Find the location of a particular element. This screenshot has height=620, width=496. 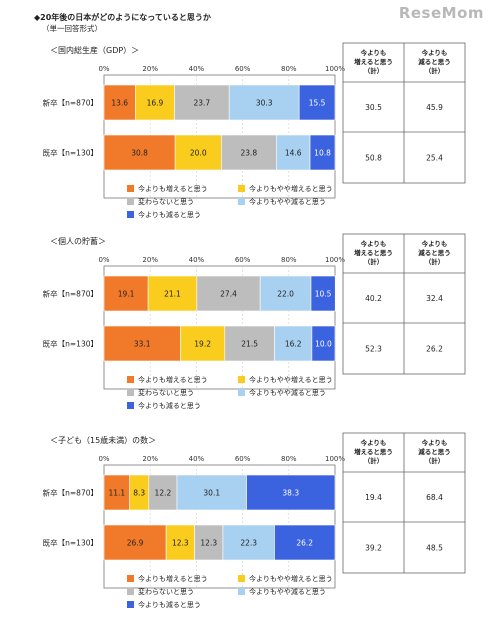

table-cell: 48.5 is located at coordinates (434, 548).